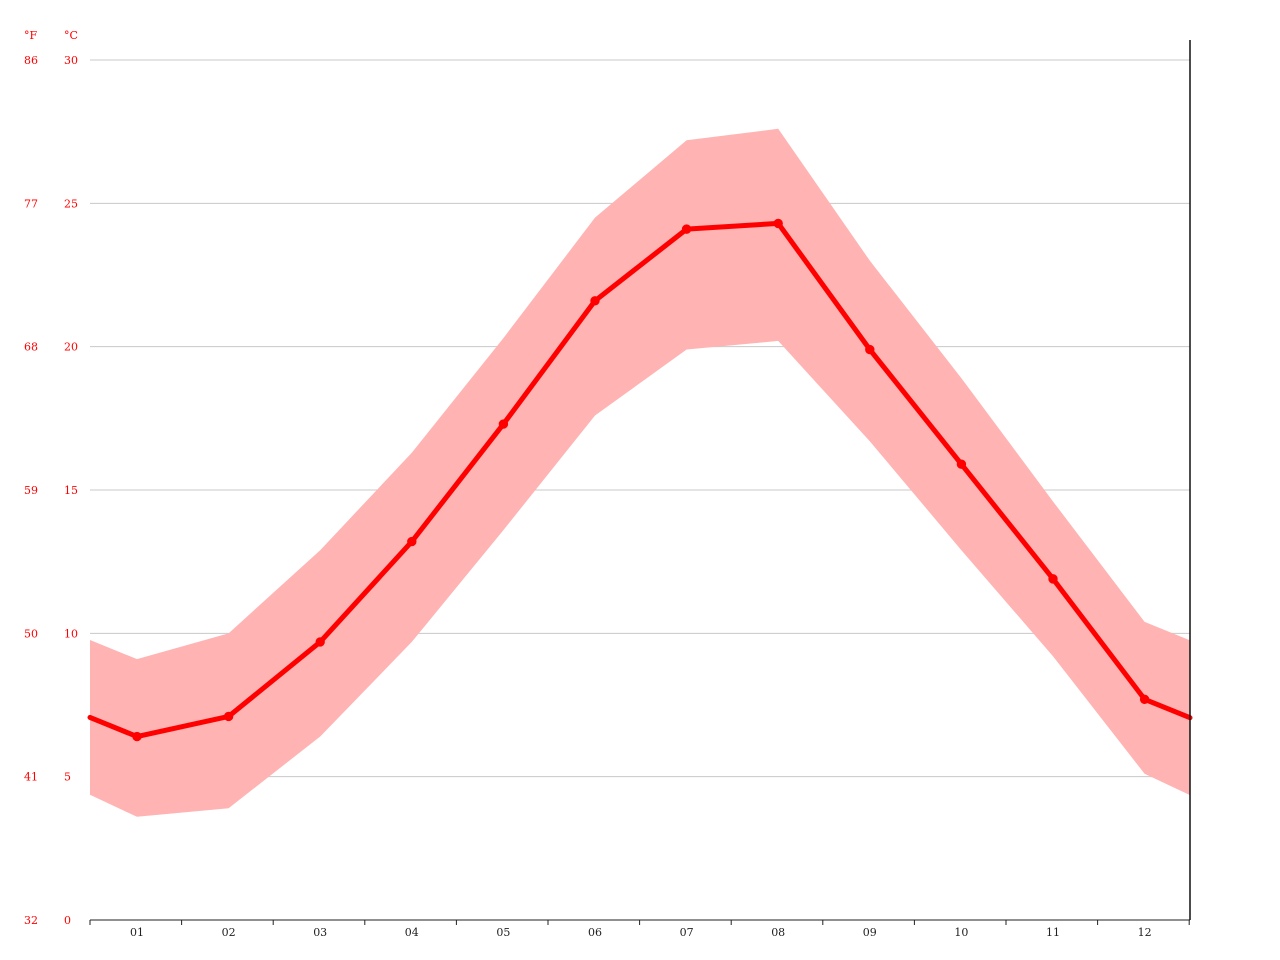 The width and height of the screenshot is (1280, 960). Describe the element at coordinates (503, 932) in the screenshot. I see `x-tick-label: 05` at that location.